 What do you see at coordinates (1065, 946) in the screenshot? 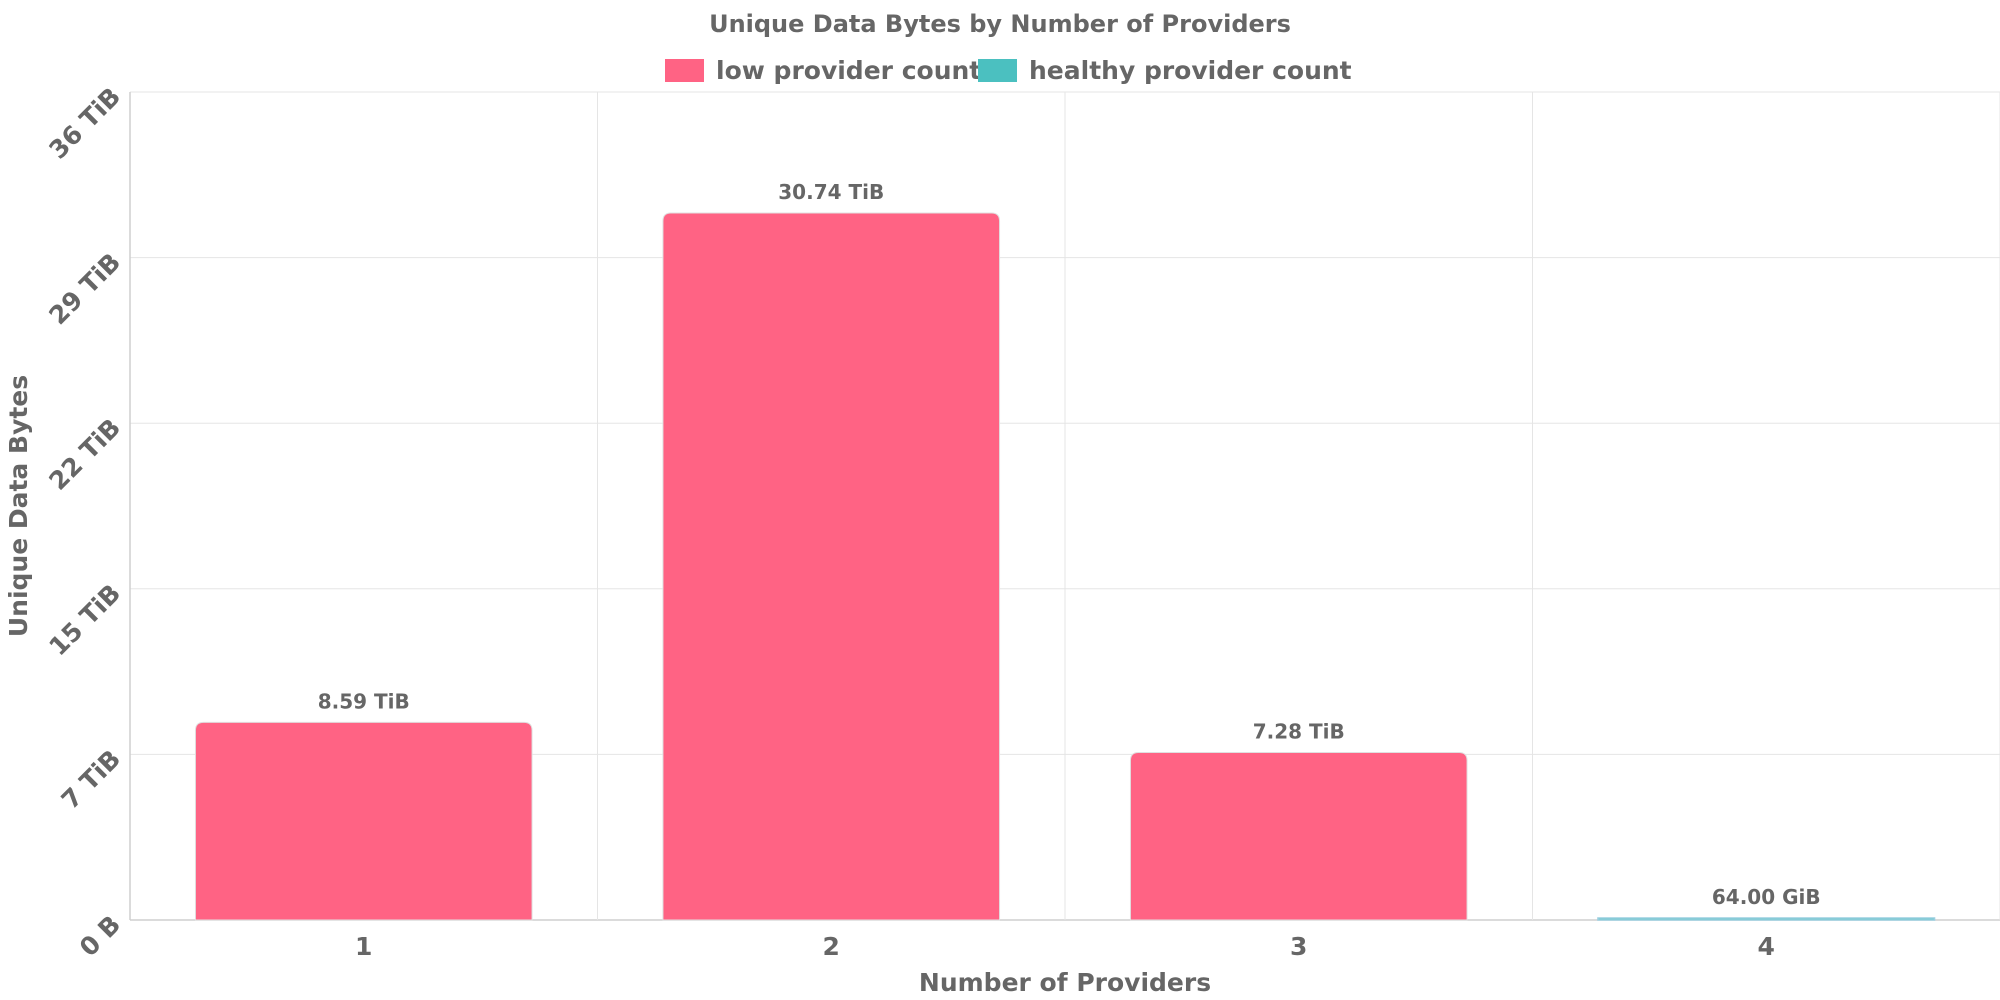
I see `x-axis-ticks: 1 2 3 4` at bounding box center [1065, 946].